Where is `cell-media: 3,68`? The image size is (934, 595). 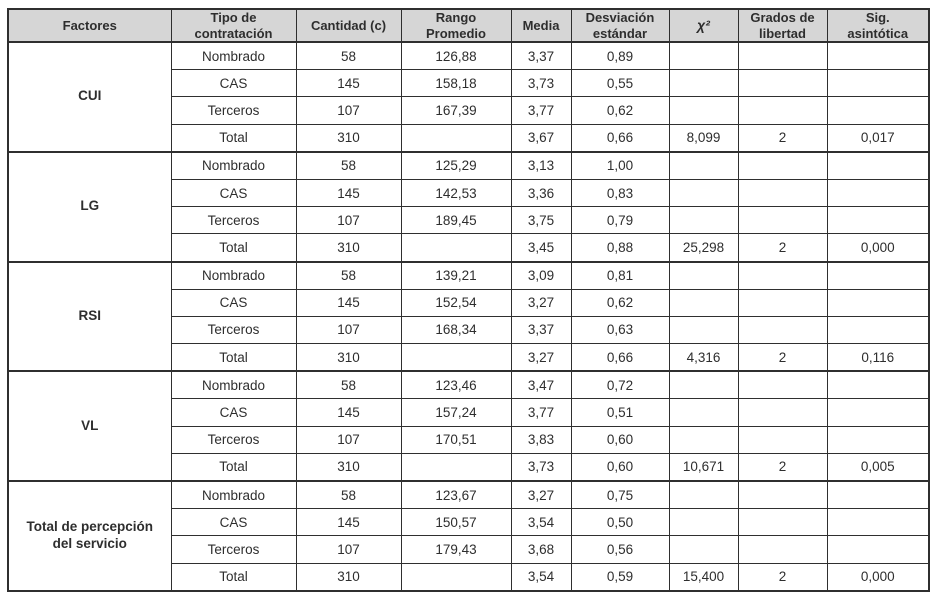 cell-media: 3,68 is located at coordinates (541, 549).